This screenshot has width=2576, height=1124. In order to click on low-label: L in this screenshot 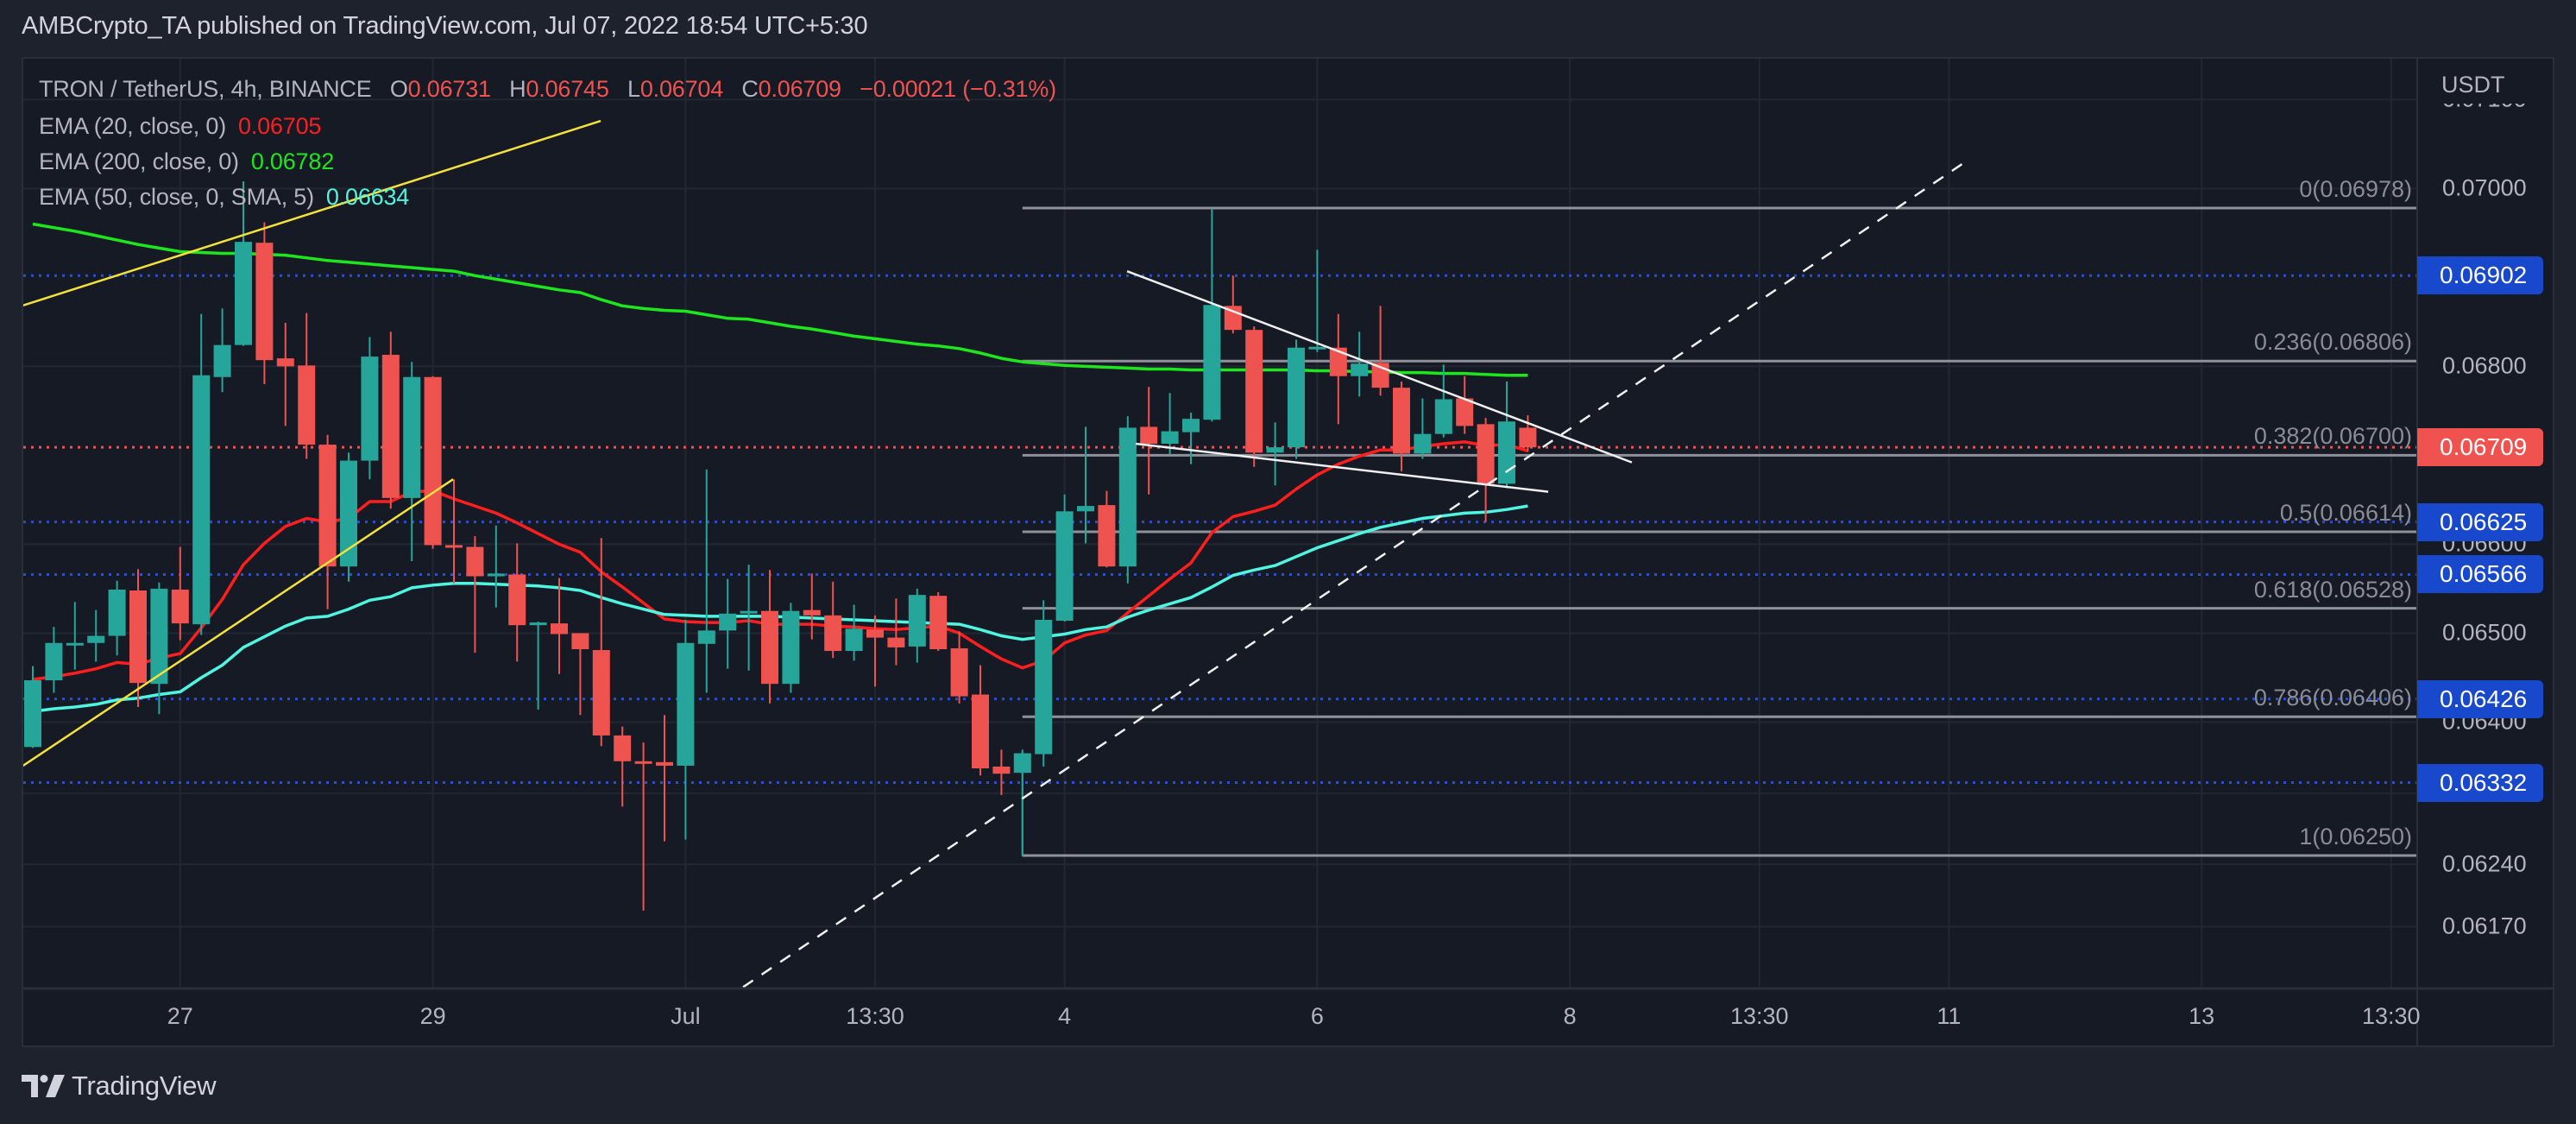, I will do `click(633, 89)`.